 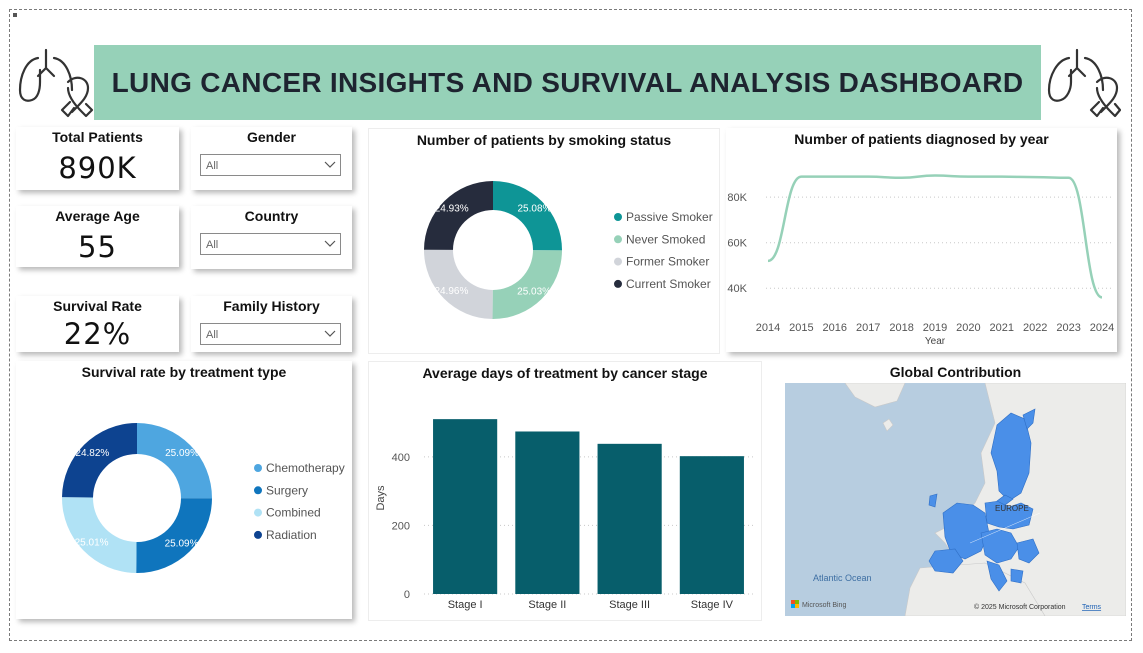 What do you see at coordinates (1068, 328) in the screenshot?
I see `x-tick-label: 2023` at bounding box center [1068, 328].